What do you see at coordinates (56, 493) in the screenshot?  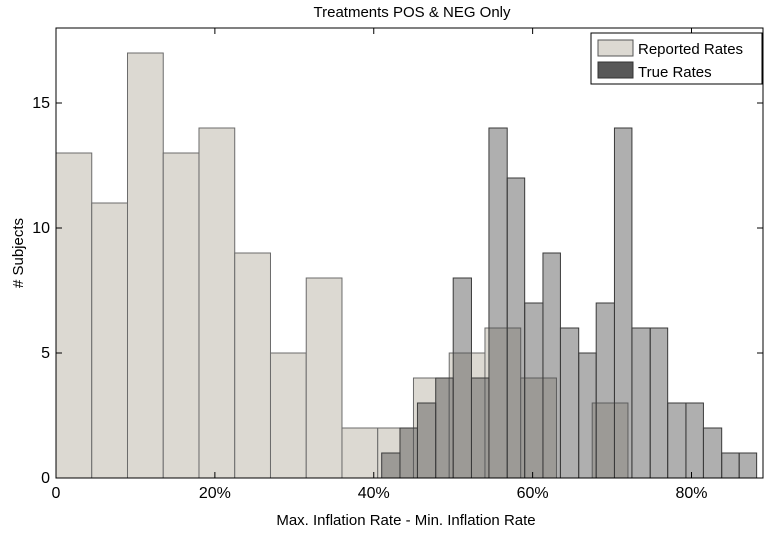 I see `x-tick-label: 0` at bounding box center [56, 493].